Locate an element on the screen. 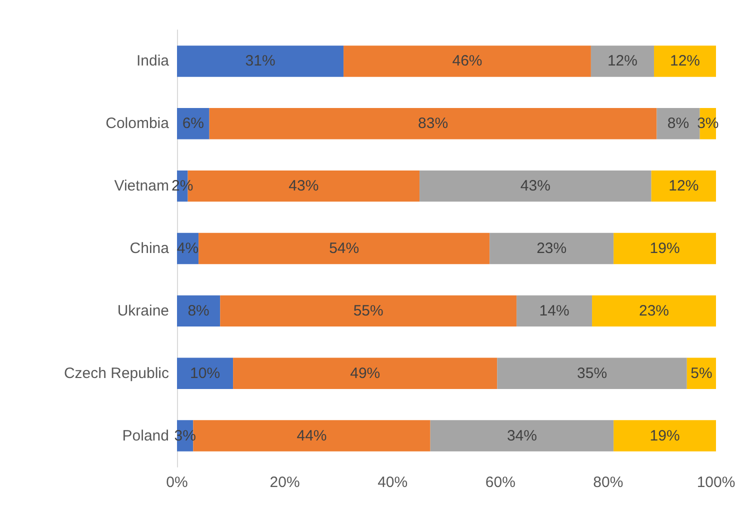 This screenshot has width=742, height=517. x-tick-label: 0% is located at coordinates (177, 482).